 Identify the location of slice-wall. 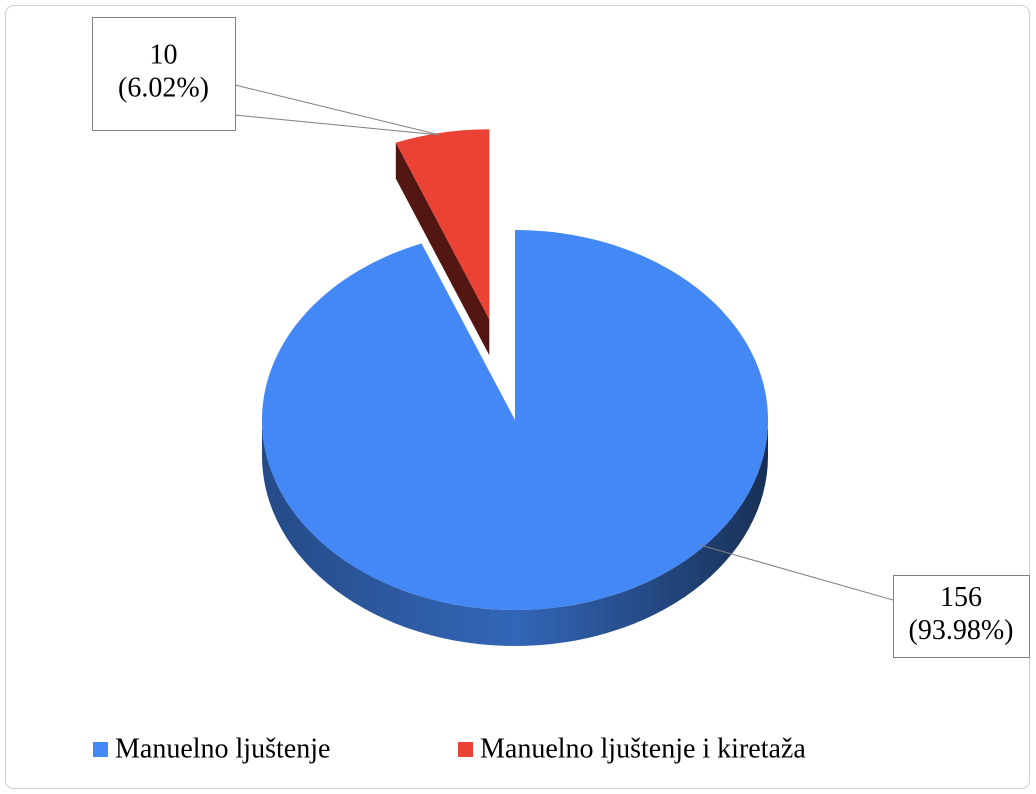
(442, 249).